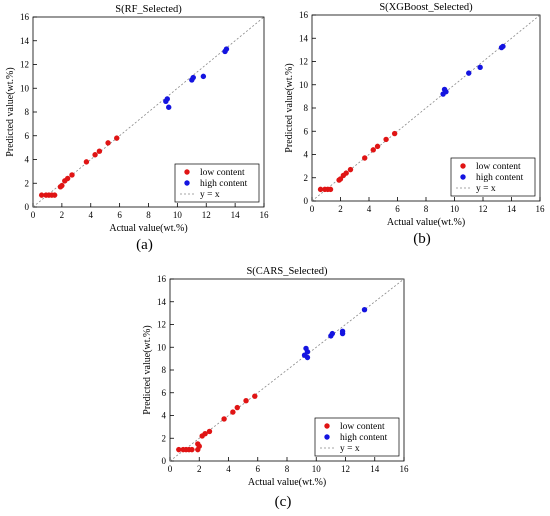 The width and height of the screenshot is (550, 516). Describe the element at coordinates (422, 239) in the screenshot. I see `panel-label: (b)` at that location.